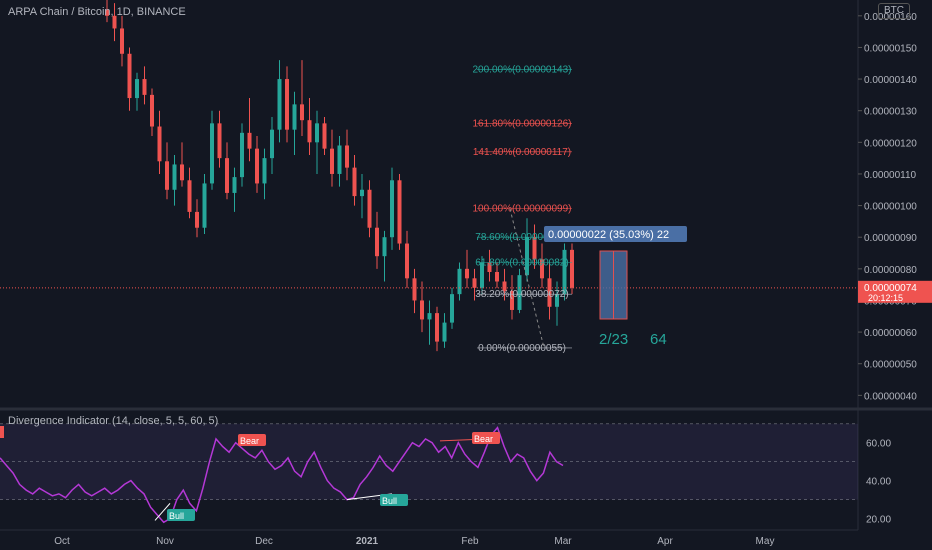 This screenshot has height=550, width=932. I want to click on fib-level-label: 78.60%(0.00000090), so click(521, 237).